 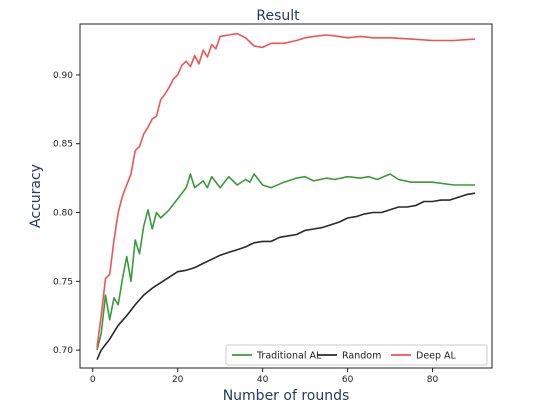 What do you see at coordinates (361, 356) in the screenshot?
I see `legend-label-random: Random` at bounding box center [361, 356].